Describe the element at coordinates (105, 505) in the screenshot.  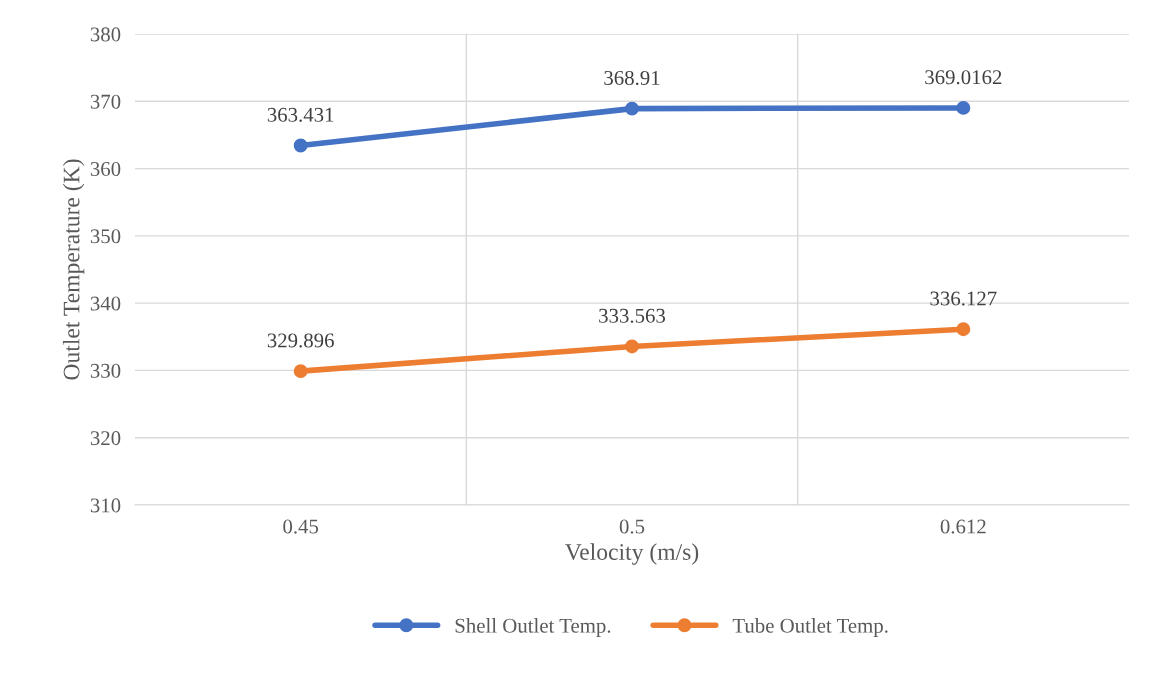
I see `y-tick-label: 310` at that location.